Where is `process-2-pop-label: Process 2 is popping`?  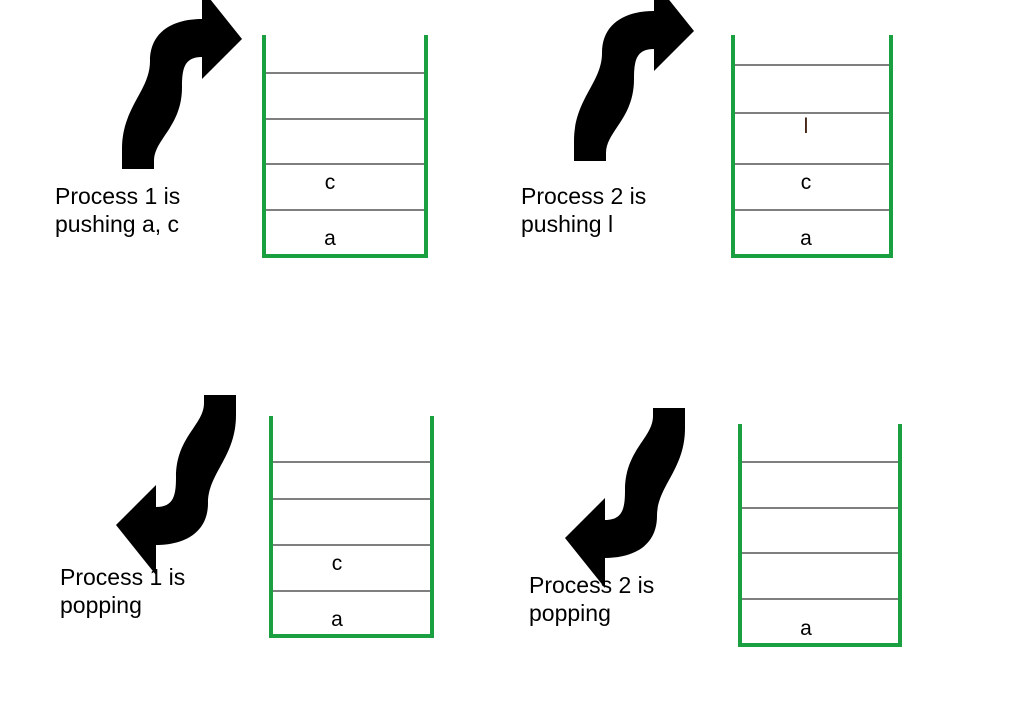
process-2-pop-label: Process 2 is popping is located at coordinates (591, 599).